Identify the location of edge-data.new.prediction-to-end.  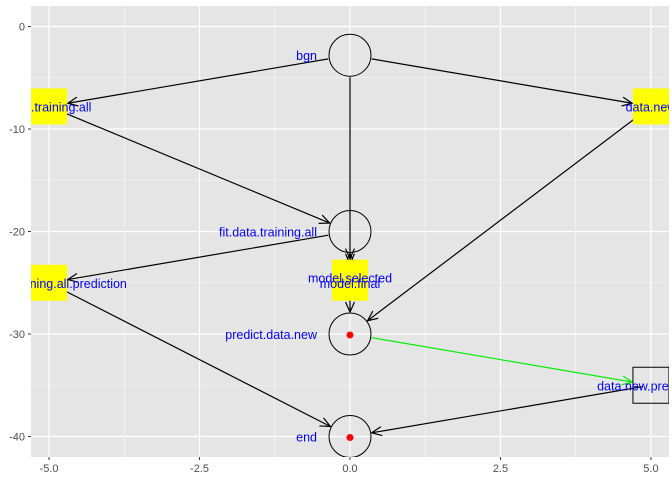
(507, 410).